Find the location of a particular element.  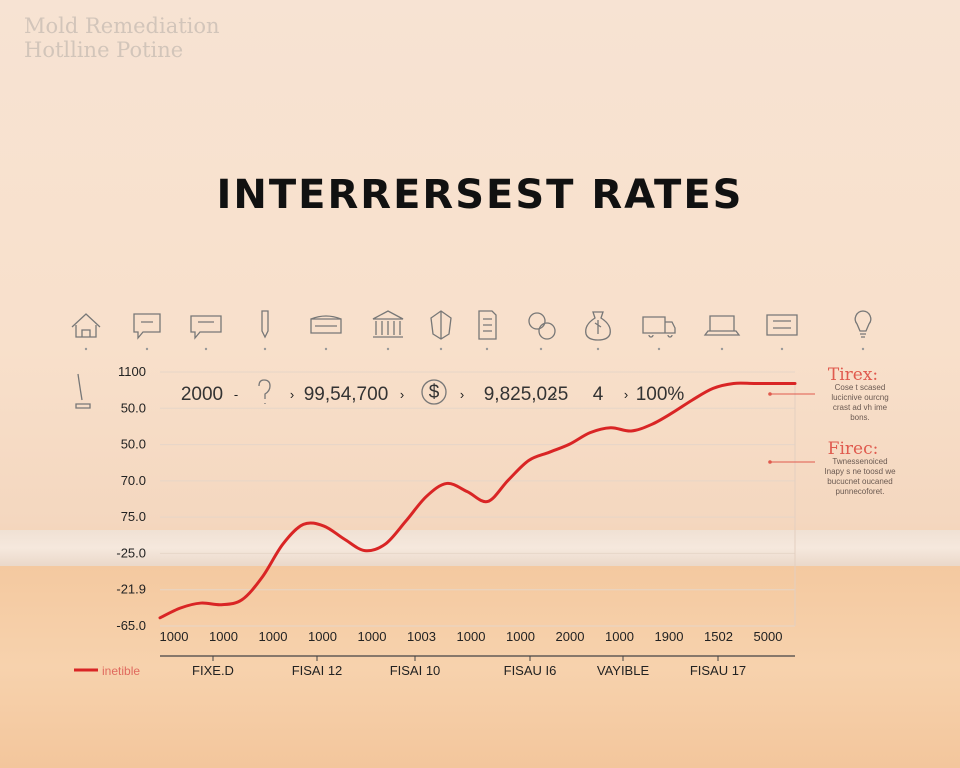

note-line: bucucnet oucaned is located at coordinates (859, 481).